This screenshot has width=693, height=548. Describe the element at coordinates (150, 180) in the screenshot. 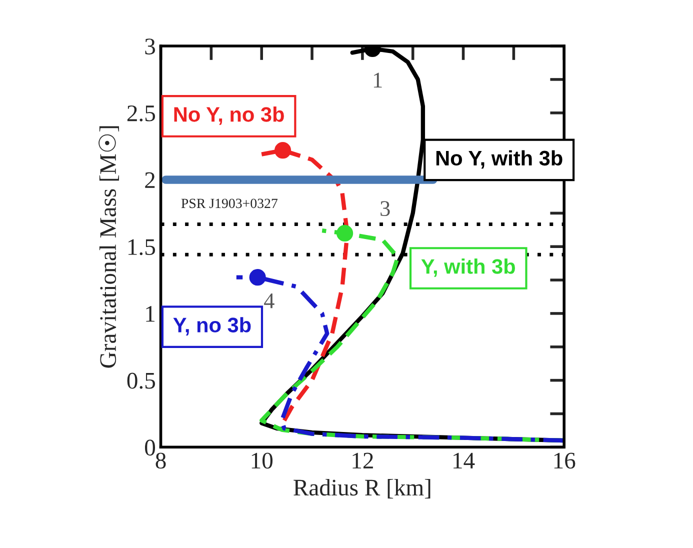

I see `y-tick-label: 2` at that location.